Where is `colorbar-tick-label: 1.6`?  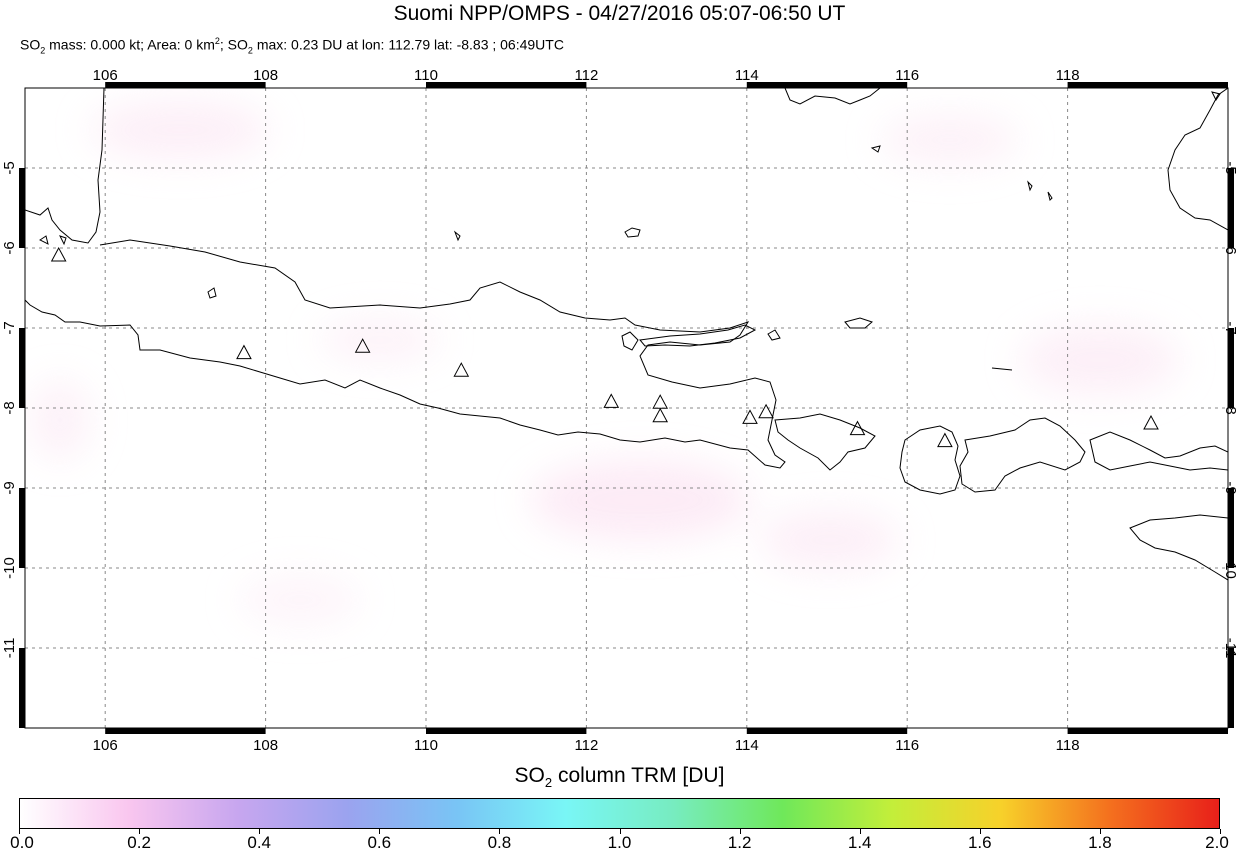 colorbar-tick-label: 1.6 is located at coordinates (979, 842).